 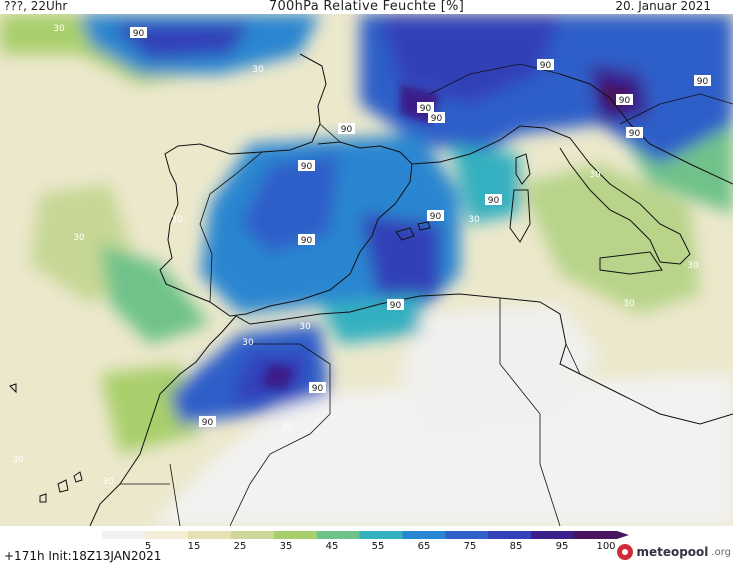 I want to click on brand-logo: meteopool .org, so click(x=674, y=552).